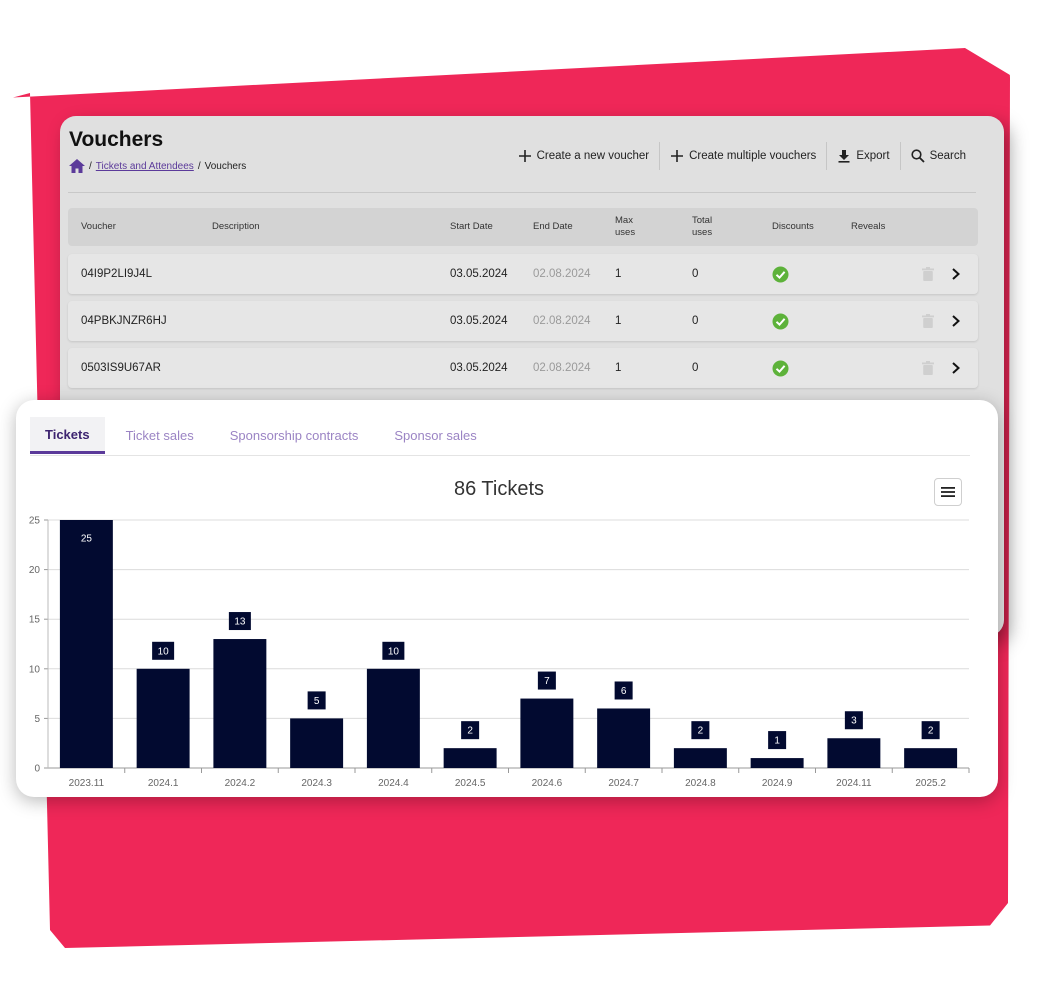 This screenshot has height=1000, width=1039. I want to click on search-button: Search, so click(937, 156).